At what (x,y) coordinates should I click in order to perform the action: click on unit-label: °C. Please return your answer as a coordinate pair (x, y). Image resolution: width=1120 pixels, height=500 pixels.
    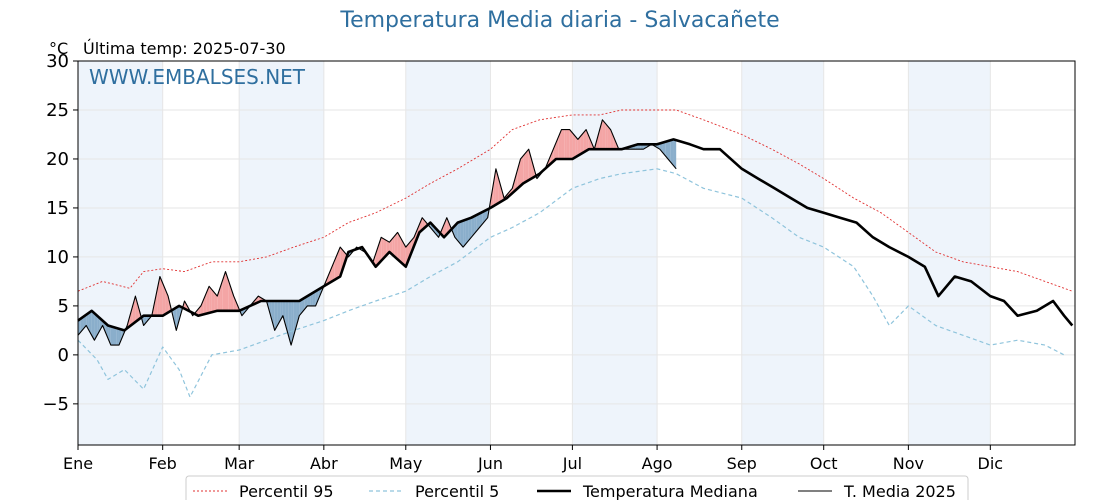
    Looking at the image, I should click on (59, 48).